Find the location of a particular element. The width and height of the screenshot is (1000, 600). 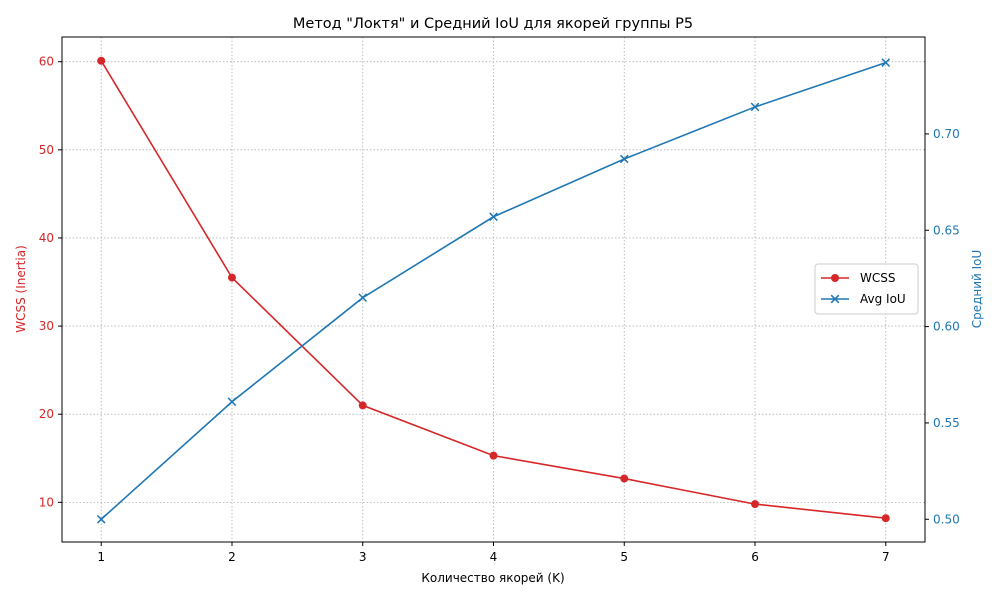

x-tick-label: 2 is located at coordinates (232, 557).